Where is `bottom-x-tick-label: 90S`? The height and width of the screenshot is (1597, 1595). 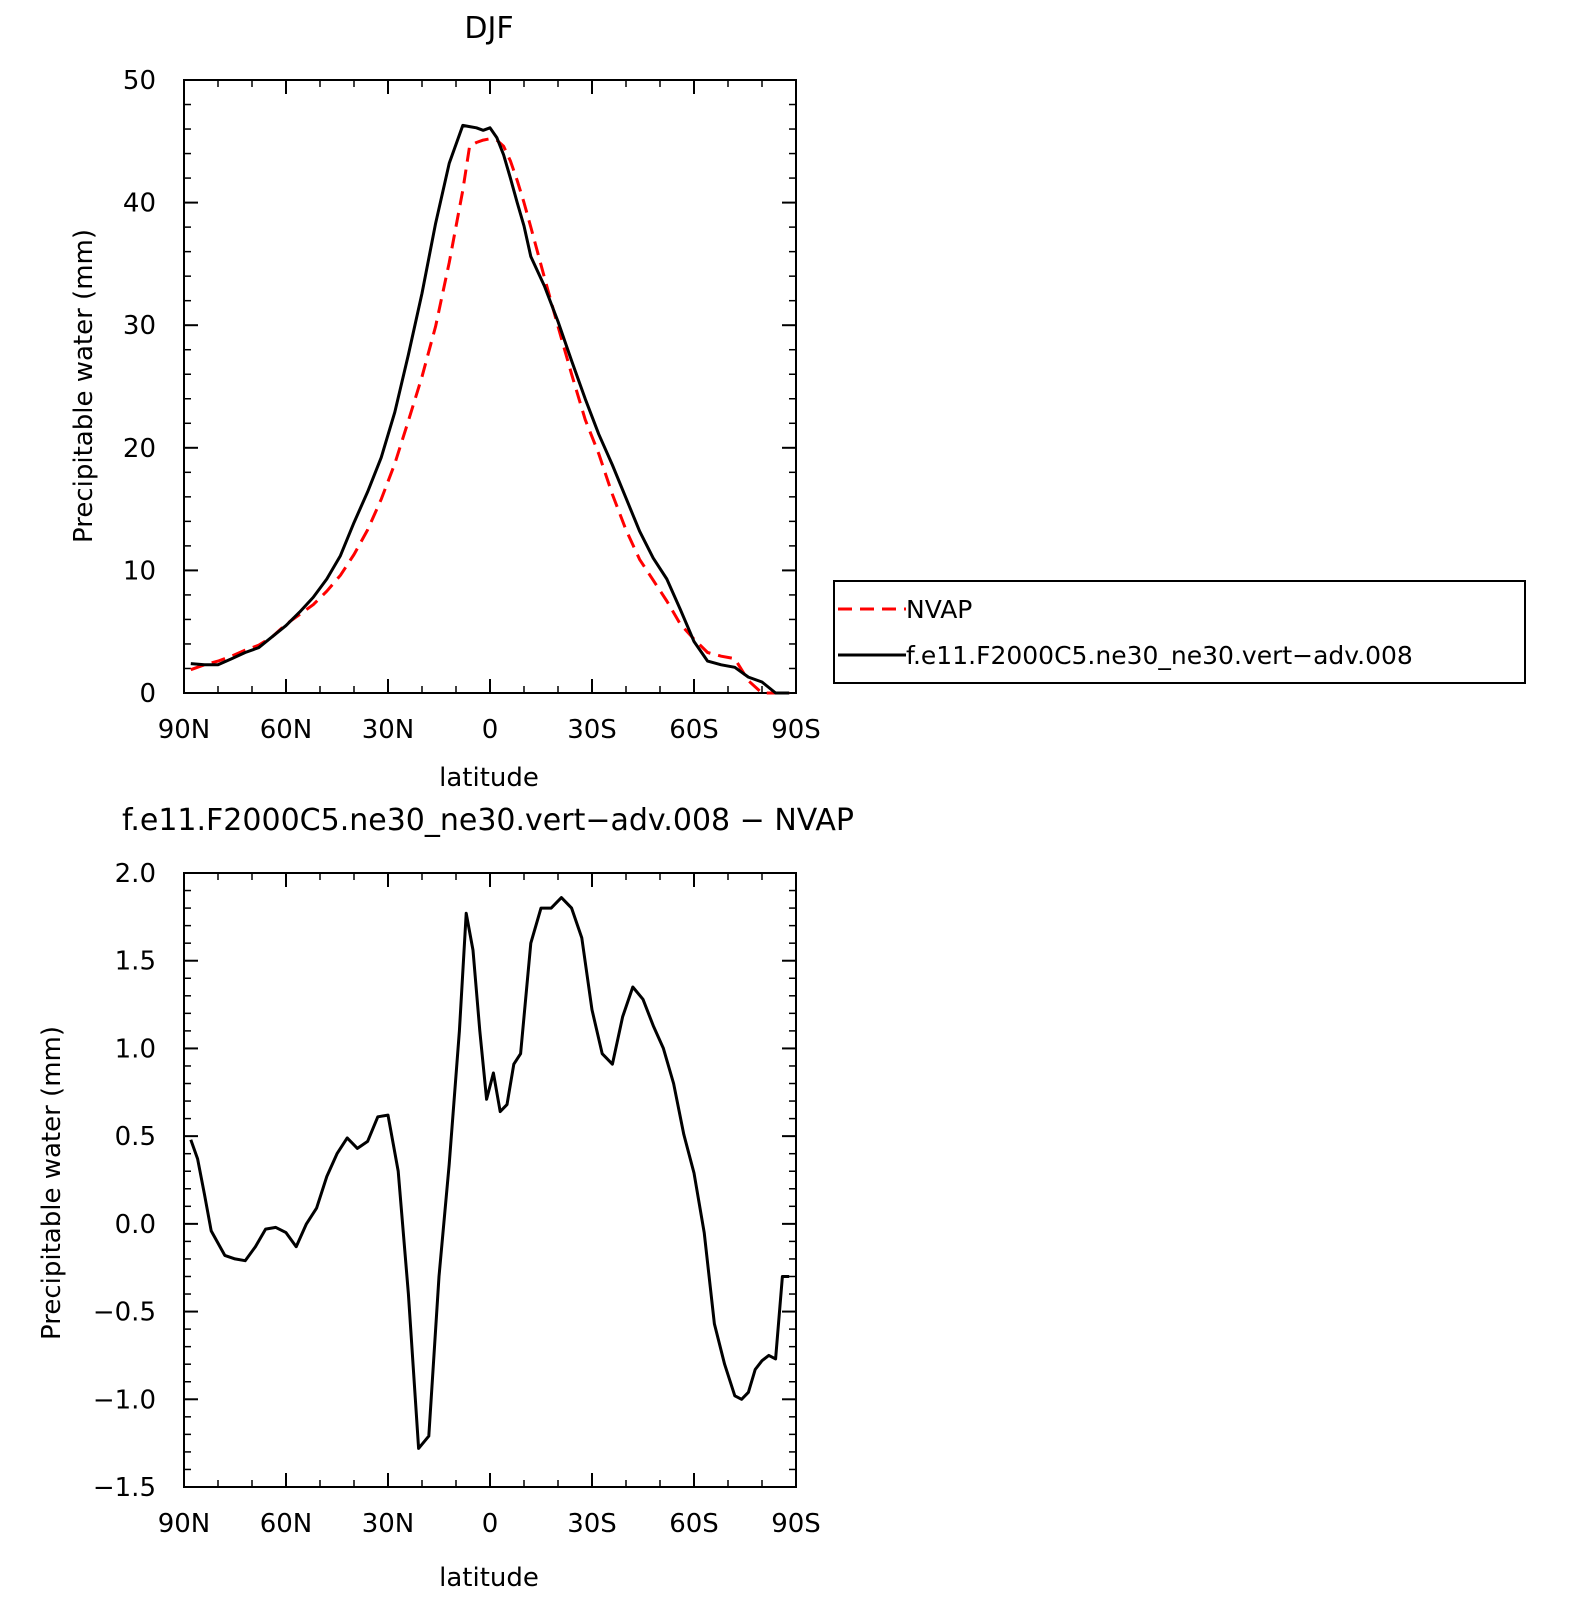 bottom-x-tick-label: 90S is located at coordinates (796, 1524).